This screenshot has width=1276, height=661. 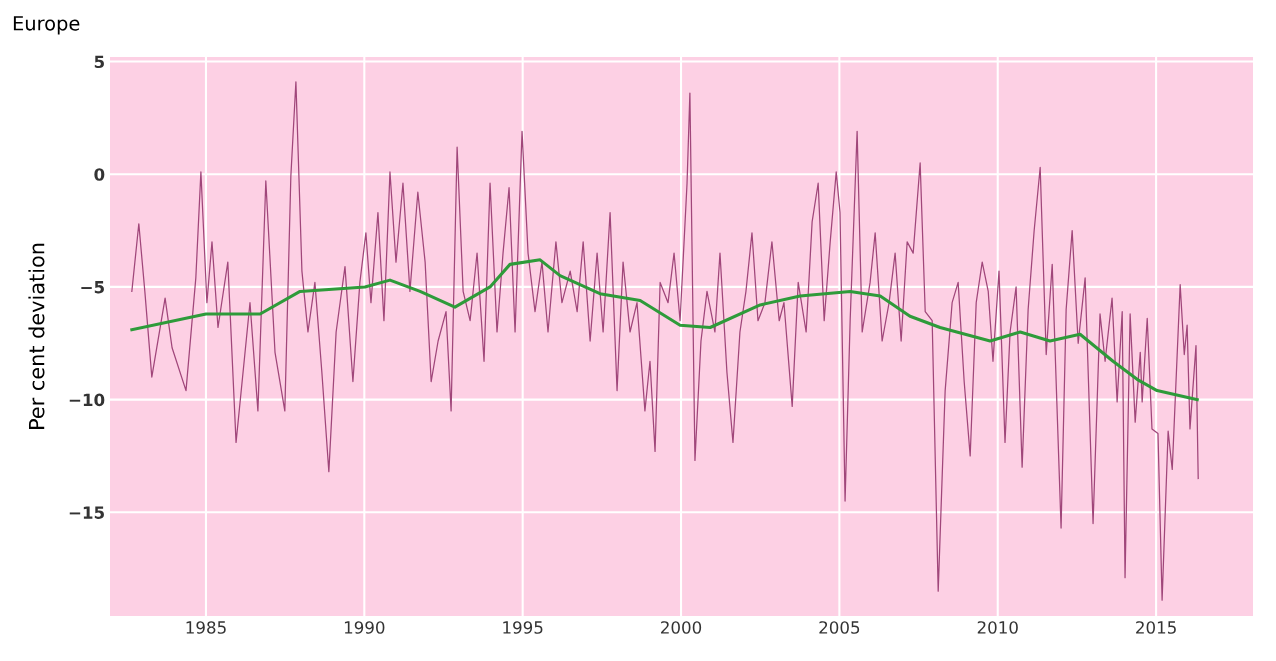 I want to click on x-tick-label: 2015, so click(x=1156, y=627).